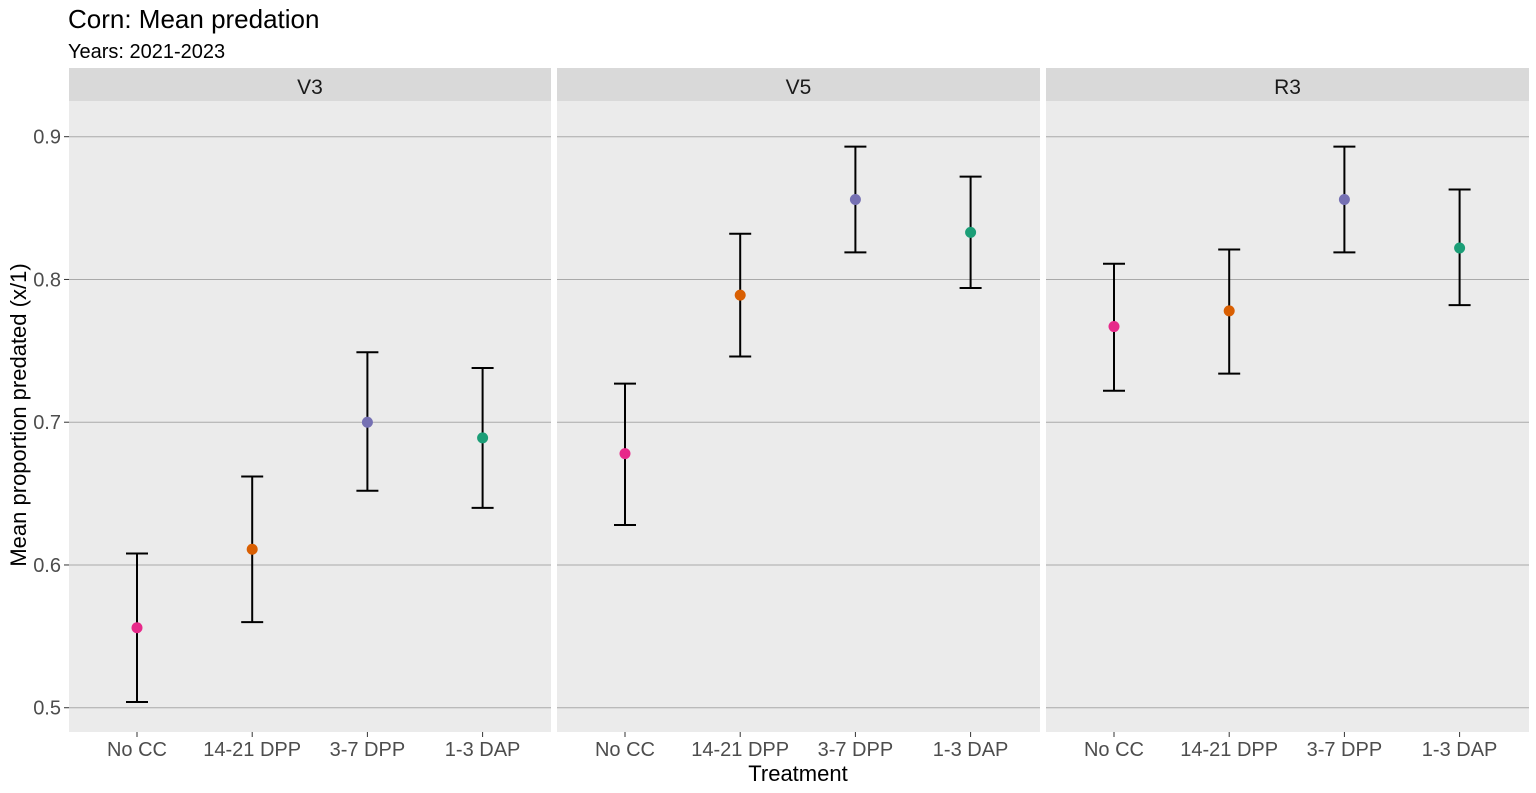  I want to click on x-axis-title: Treatment, so click(797, 773).